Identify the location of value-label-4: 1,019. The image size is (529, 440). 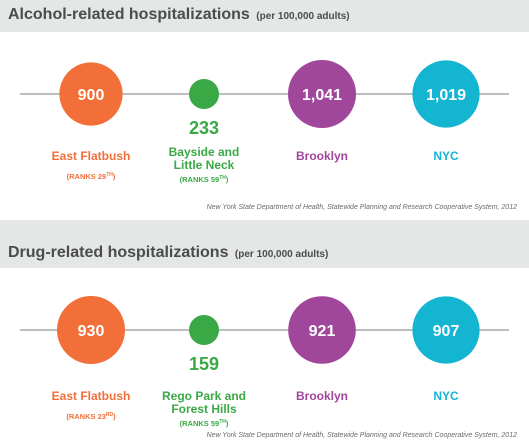
(446, 95).